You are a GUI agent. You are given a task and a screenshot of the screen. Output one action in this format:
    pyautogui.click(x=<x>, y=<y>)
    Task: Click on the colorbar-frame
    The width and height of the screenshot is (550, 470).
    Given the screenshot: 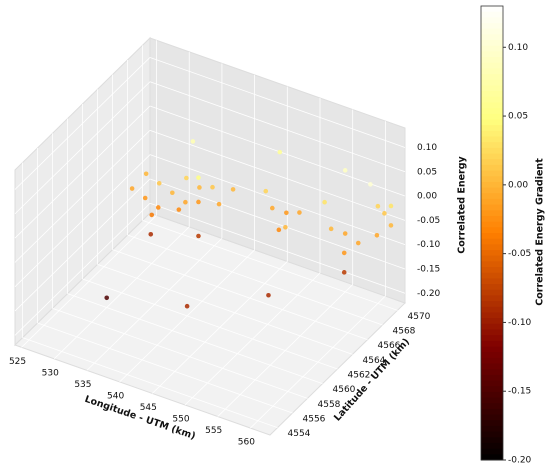 What is the action you would take?
    pyautogui.click(x=492, y=233)
    